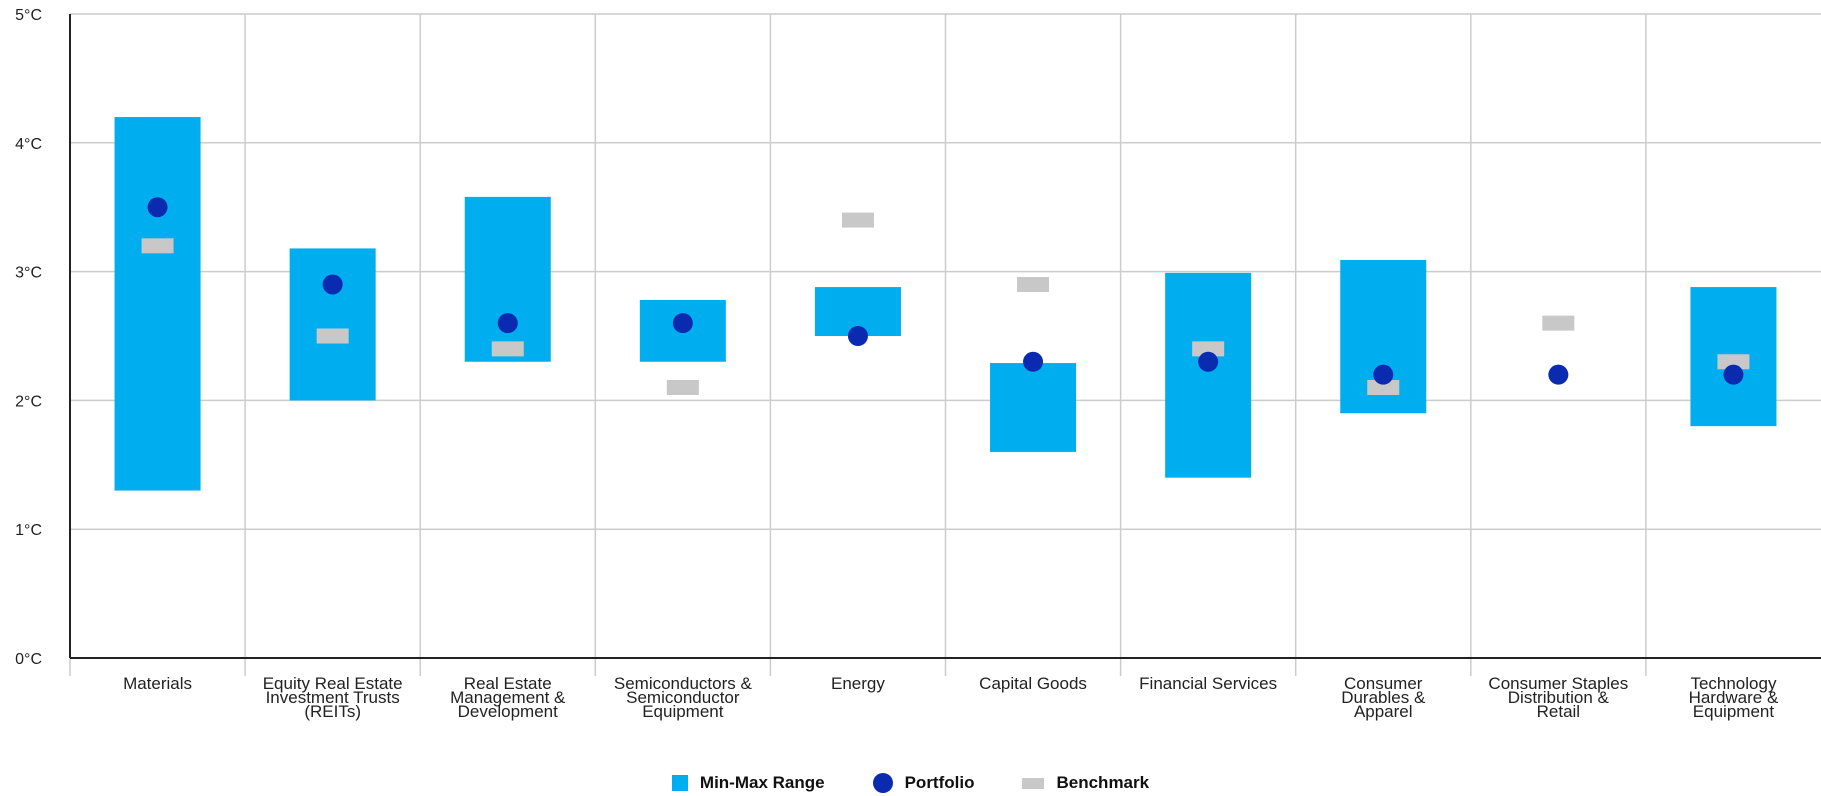  I want to click on legend-label-range: Min-Max Range, so click(762, 782).